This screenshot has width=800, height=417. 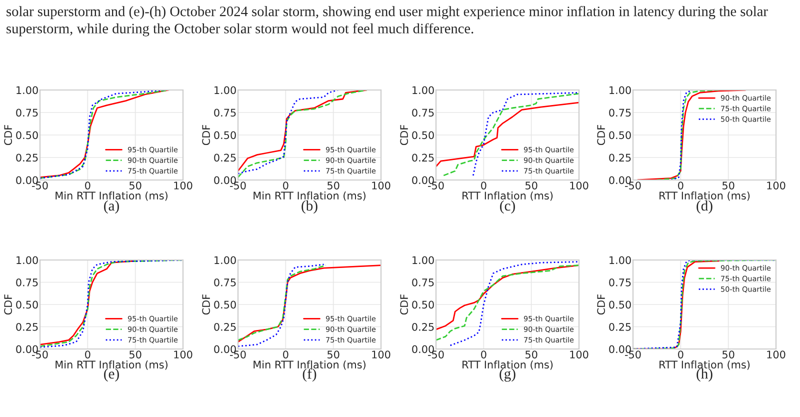 I want to click on text: (h), so click(x=704, y=375).